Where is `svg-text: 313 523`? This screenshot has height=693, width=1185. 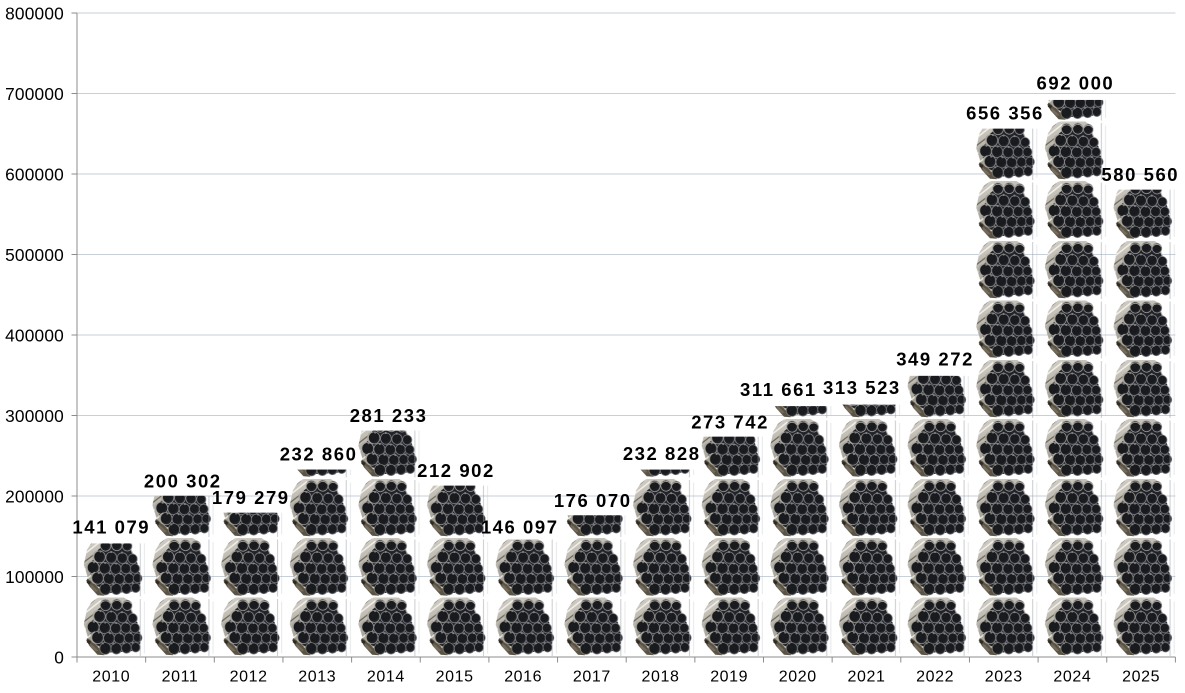 svg-text: 313 523 is located at coordinates (862, 387).